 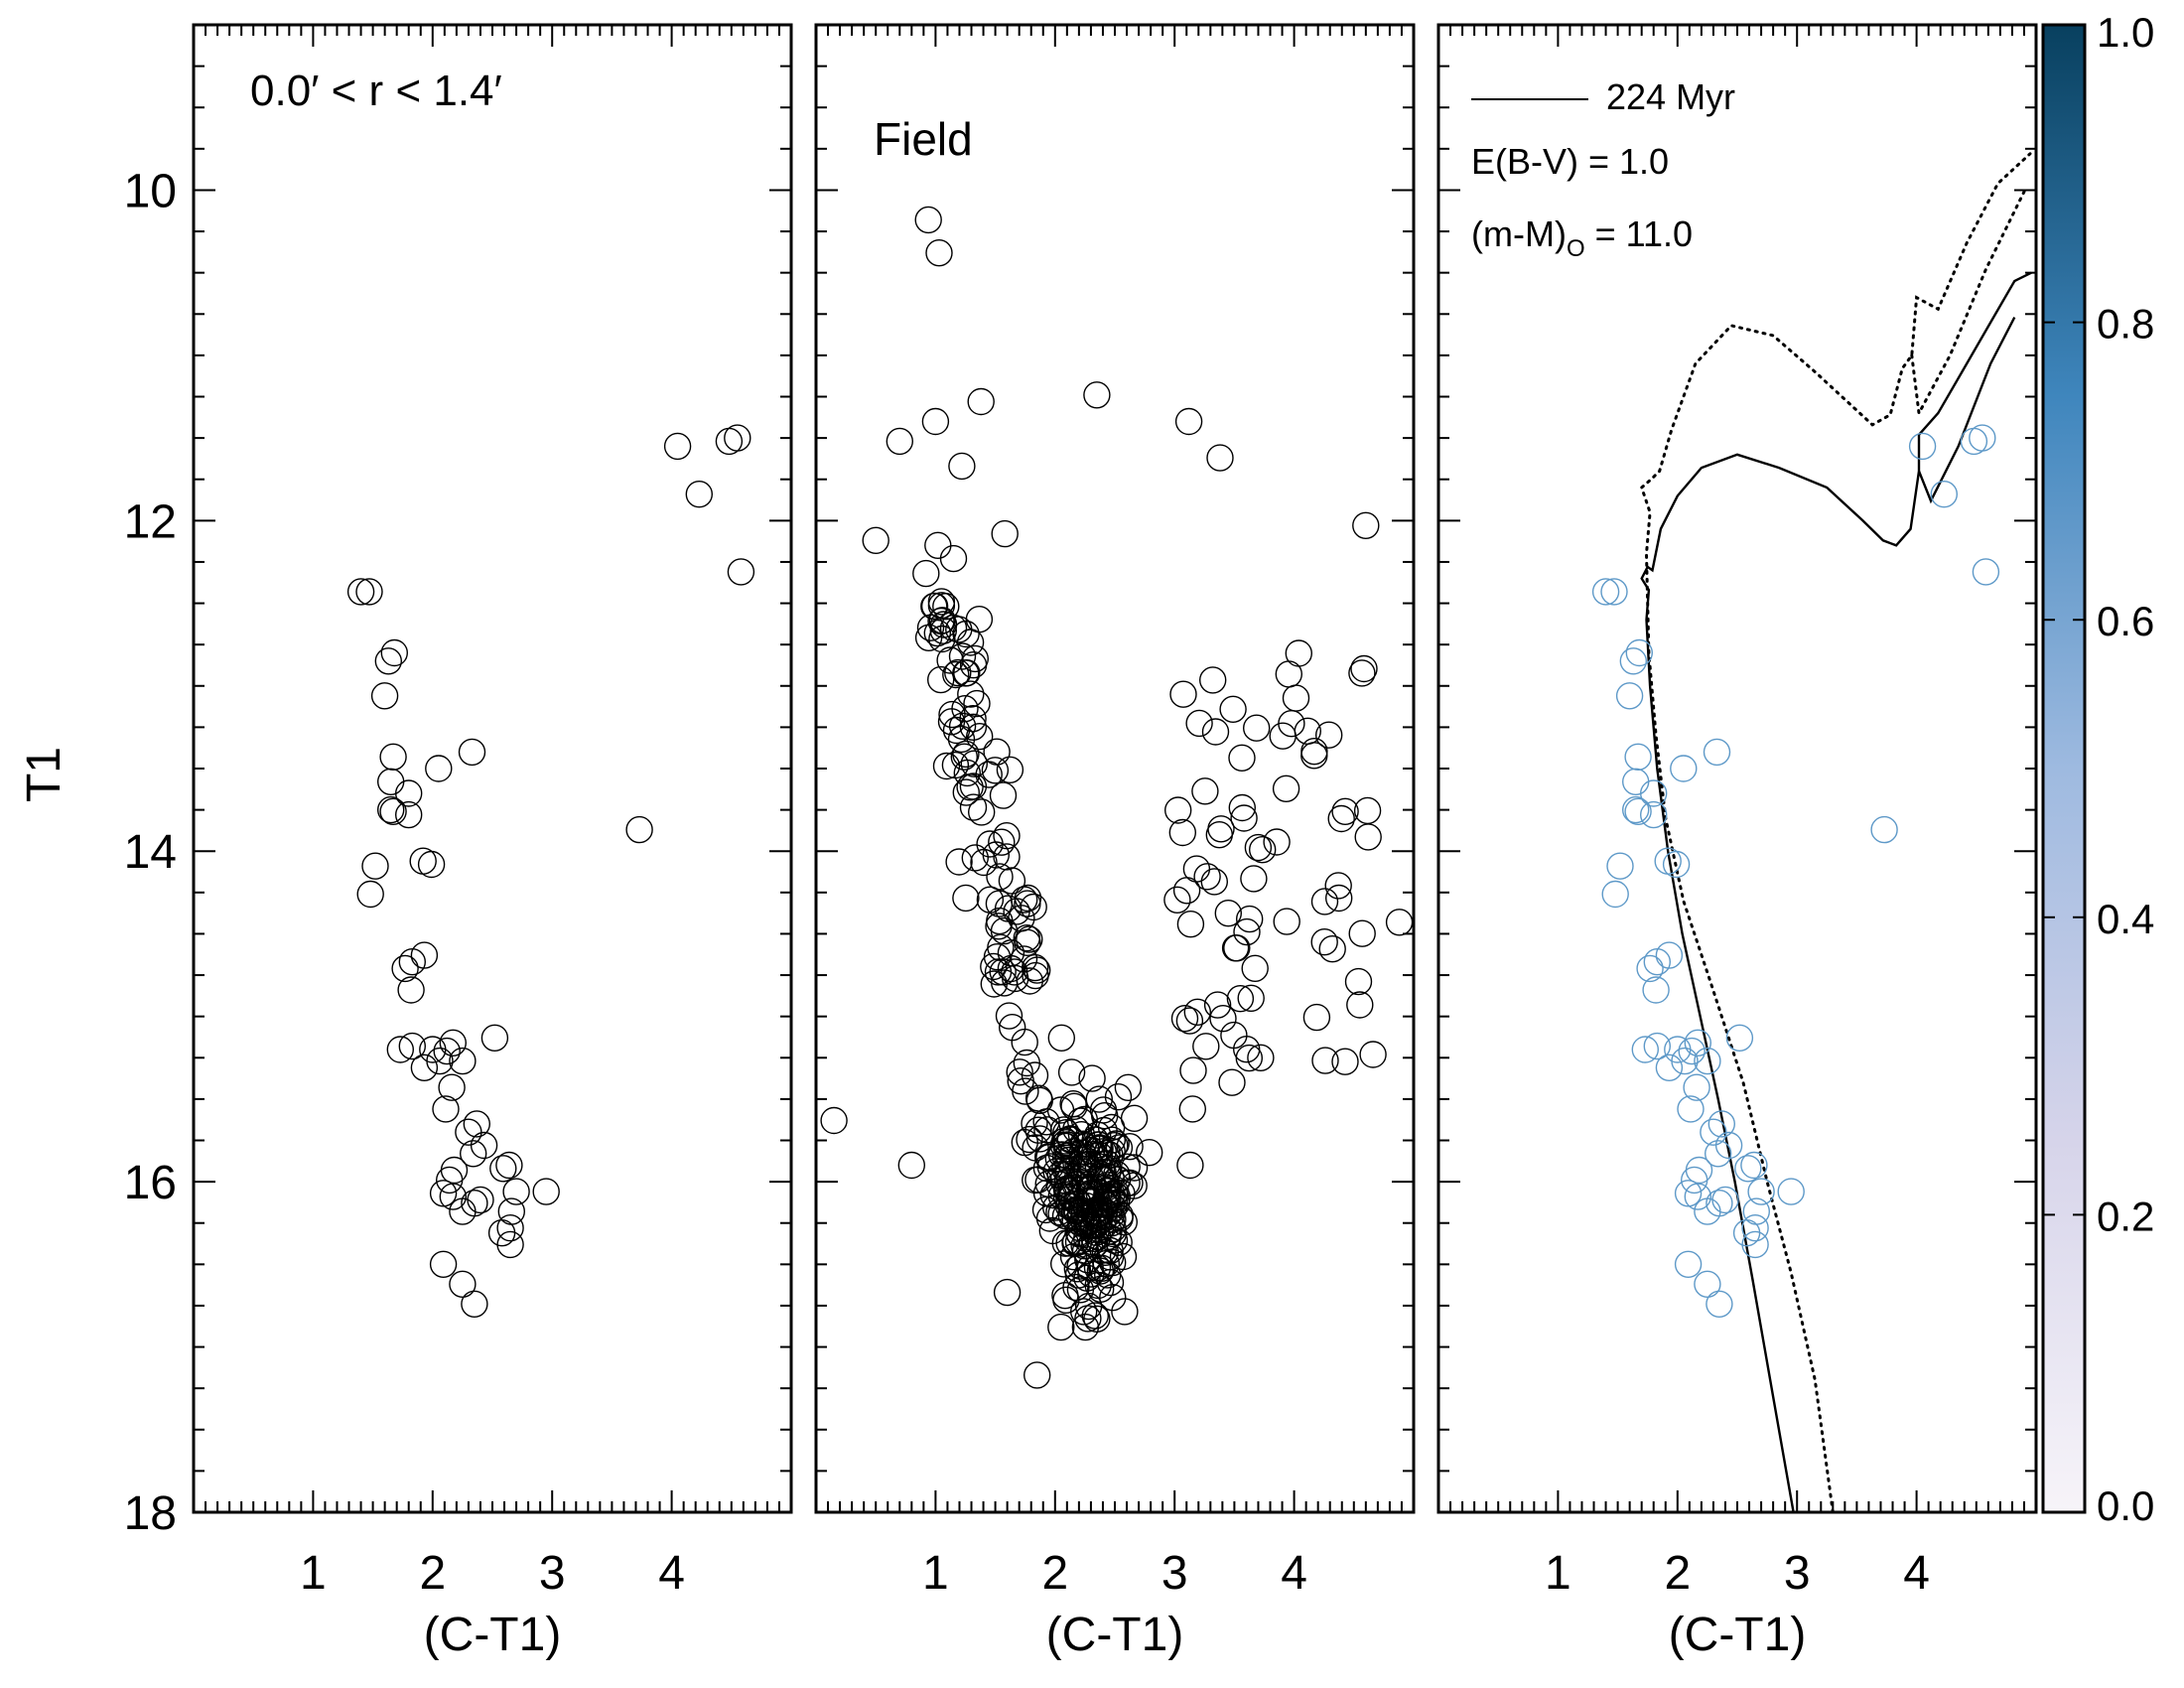 What do you see at coordinates (1836, 891) in the screenshot?
I see `isochrone-solid` at bounding box center [1836, 891].